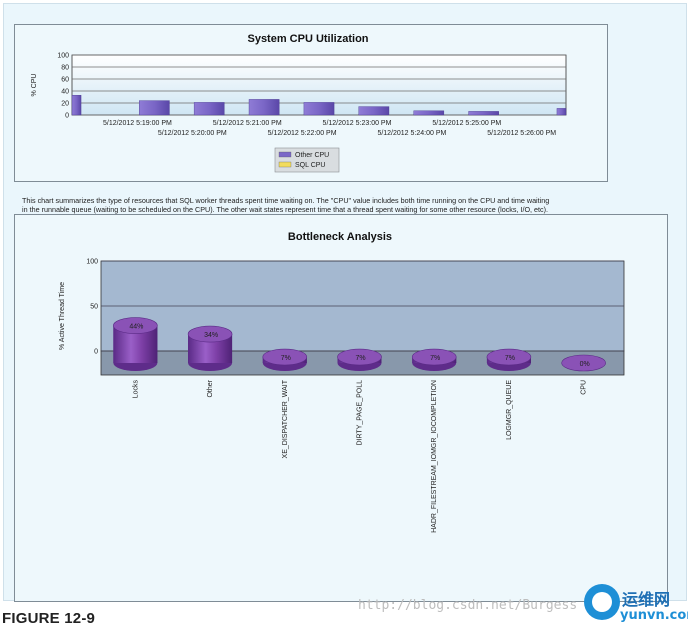  Describe the element at coordinates (411, 133) in the screenshot. I see `x-tick-label: 5/12/2012 5:24:00 PM` at that location.